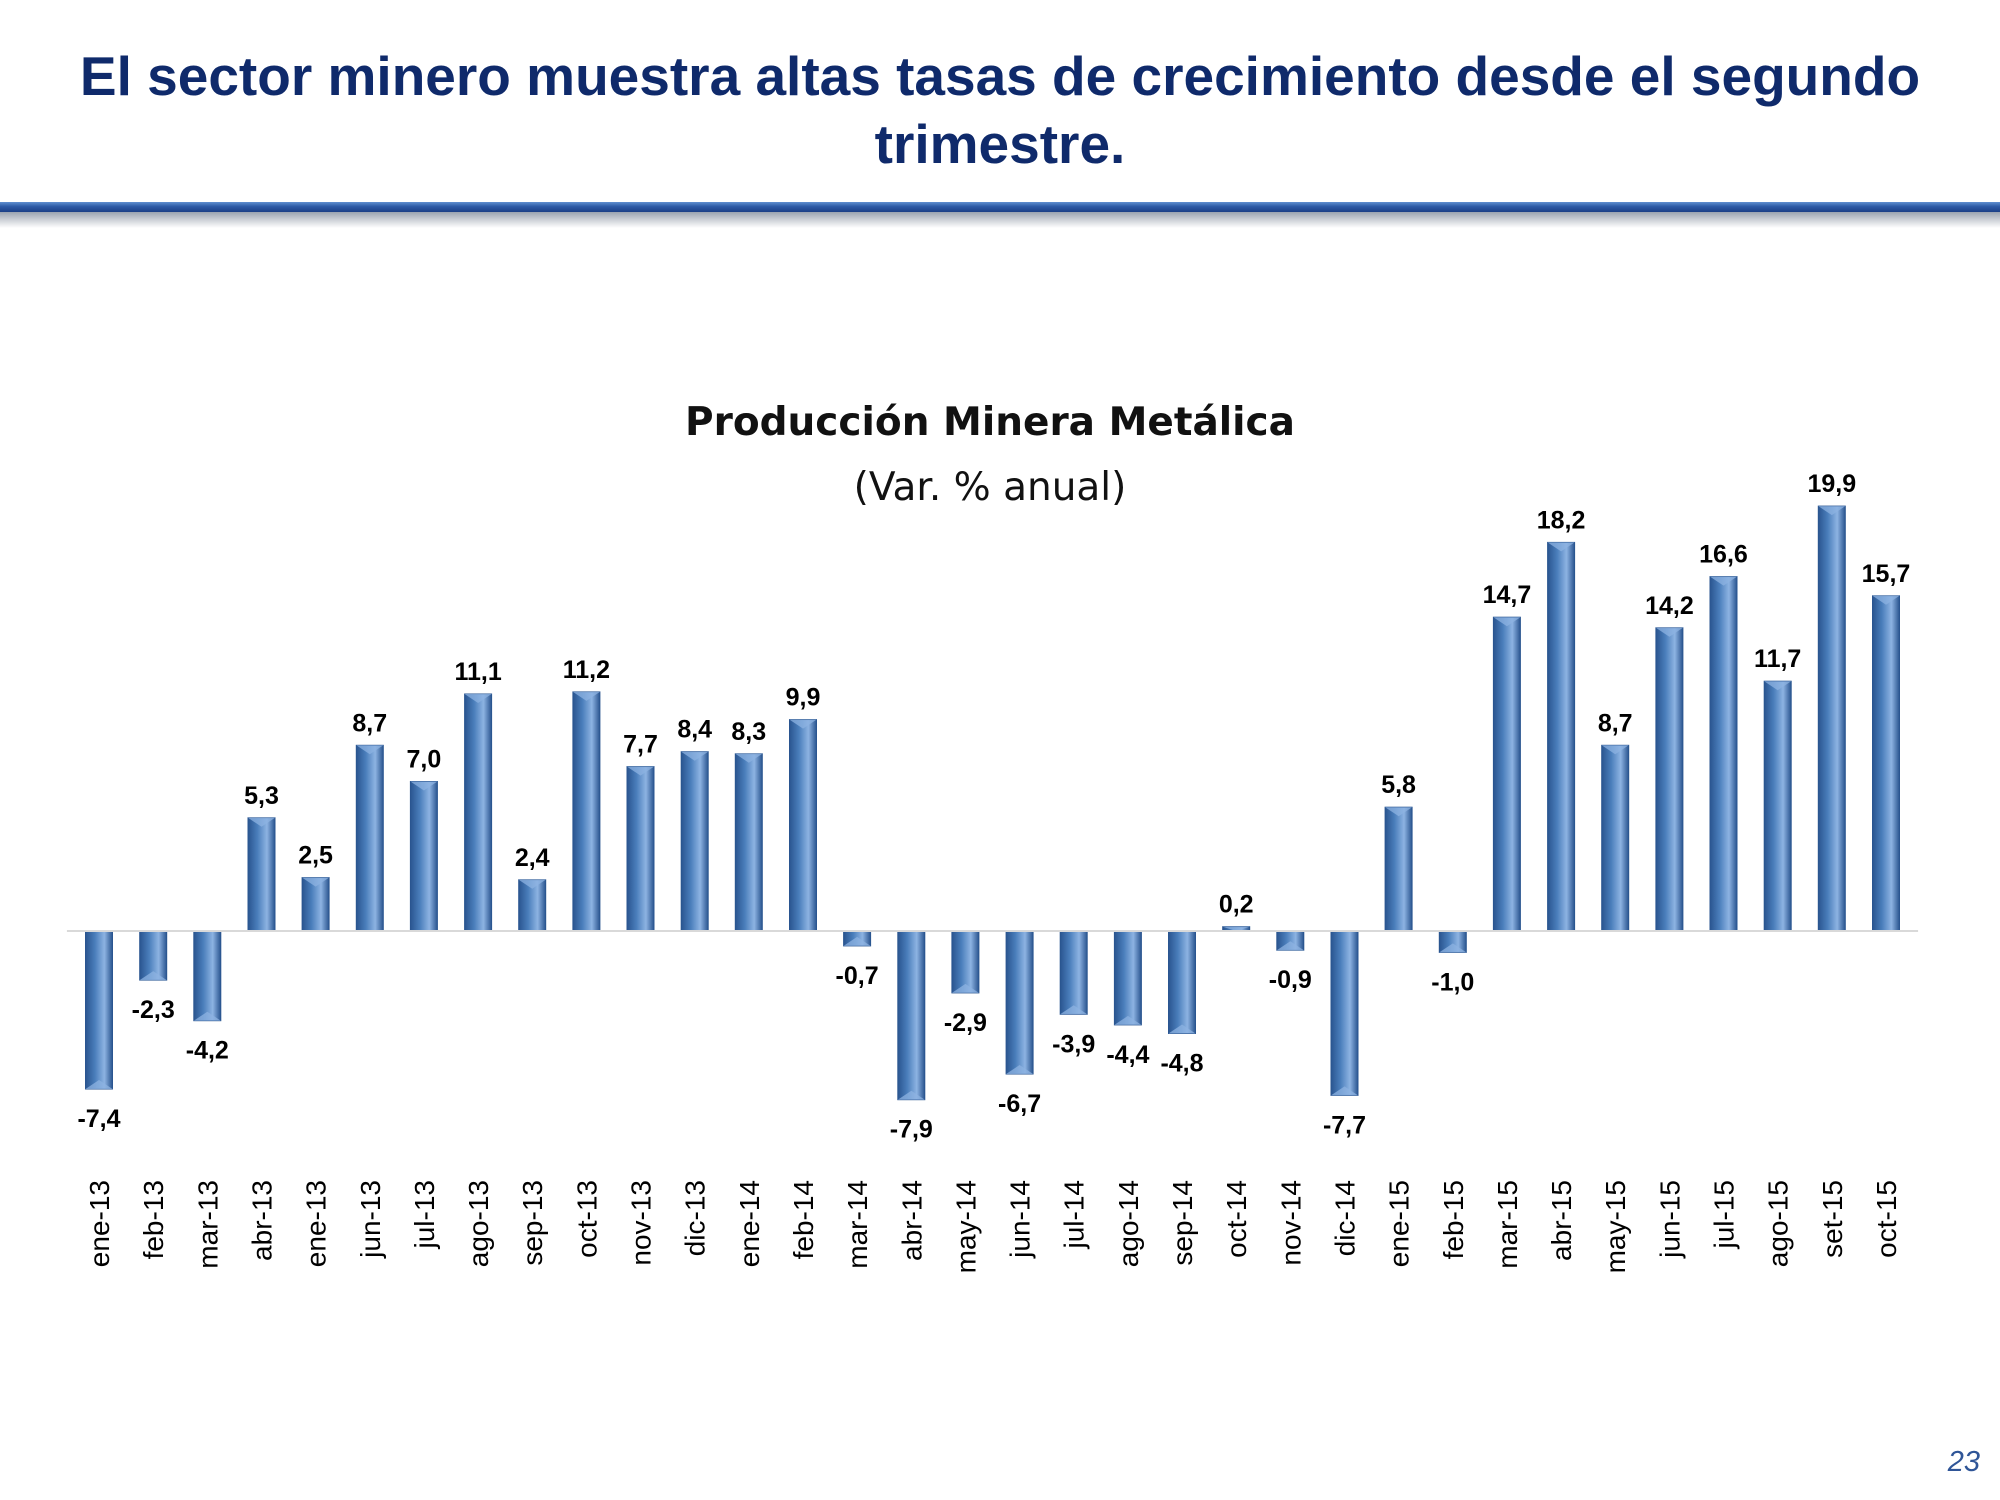 The width and height of the screenshot is (2000, 1500). I want to click on category-label-28: may-15, so click(1615, 1226).